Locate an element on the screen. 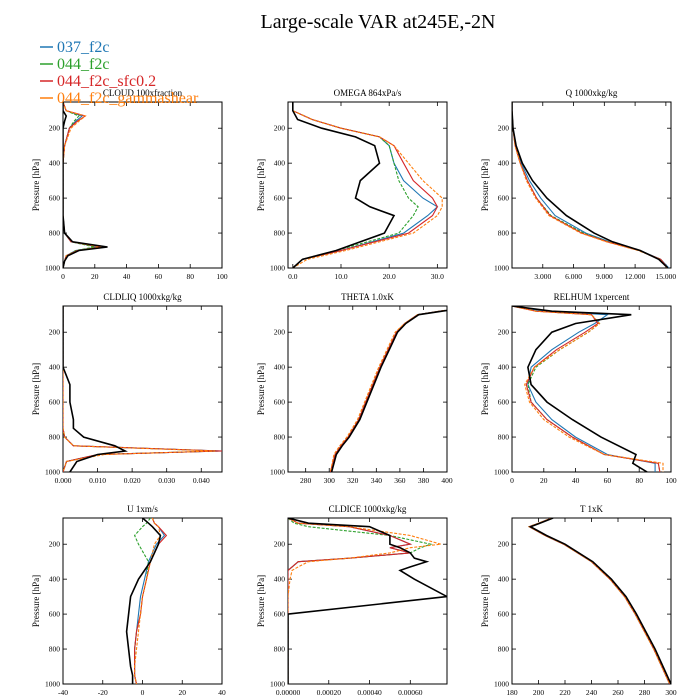 The image size is (700, 700). chart-title: Large-scale VAR at245E,-2N is located at coordinates (378, 22).